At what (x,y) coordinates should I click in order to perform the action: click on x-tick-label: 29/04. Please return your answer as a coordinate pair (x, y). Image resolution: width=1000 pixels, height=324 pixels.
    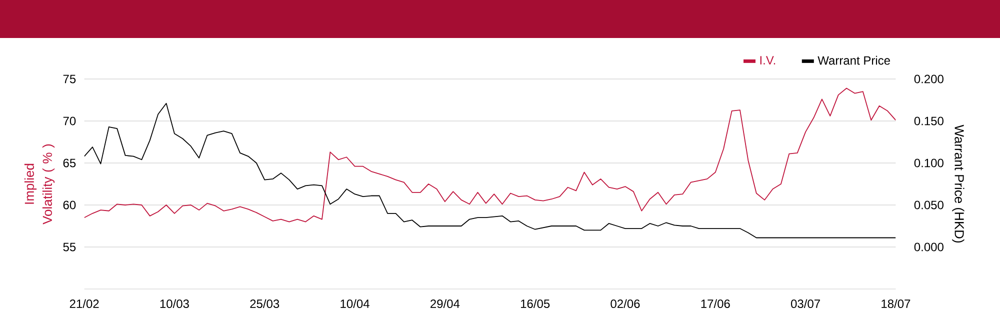
    Looking at the image, I should click on (445, 303).